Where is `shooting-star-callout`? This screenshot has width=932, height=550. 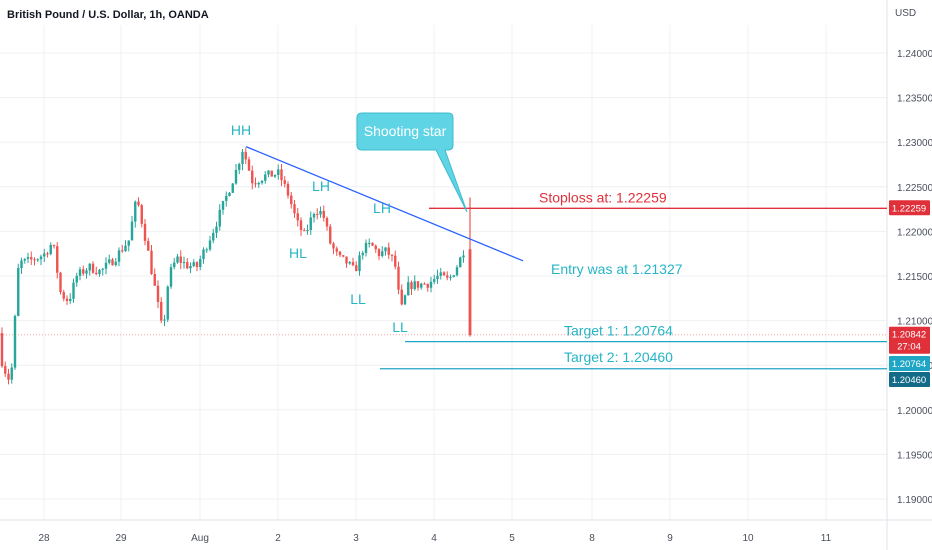
shooting-star-callout is located at coordinates (412, 162).